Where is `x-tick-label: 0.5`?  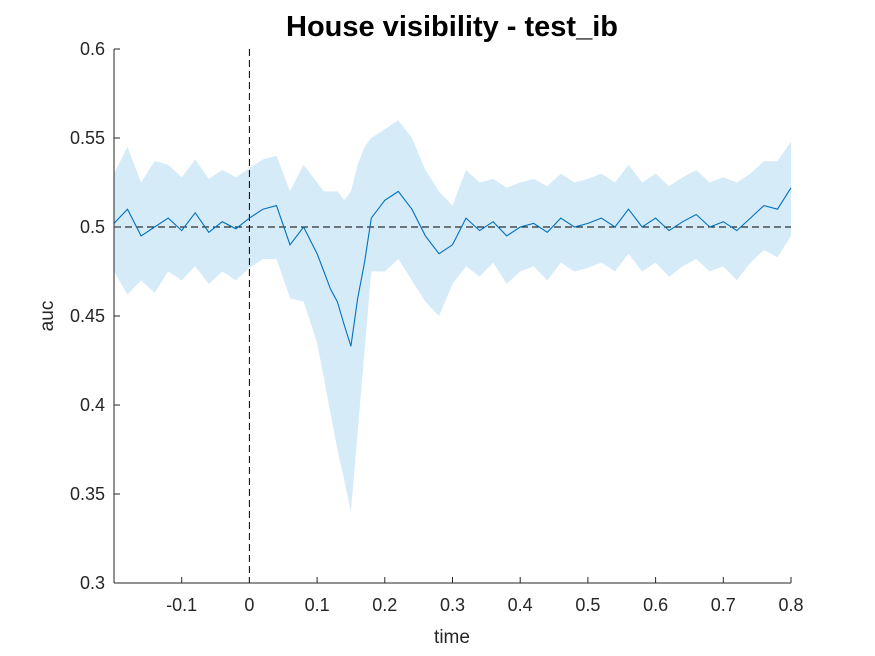
x-tick-label: 0.5 is located at coordinates (587, 605).